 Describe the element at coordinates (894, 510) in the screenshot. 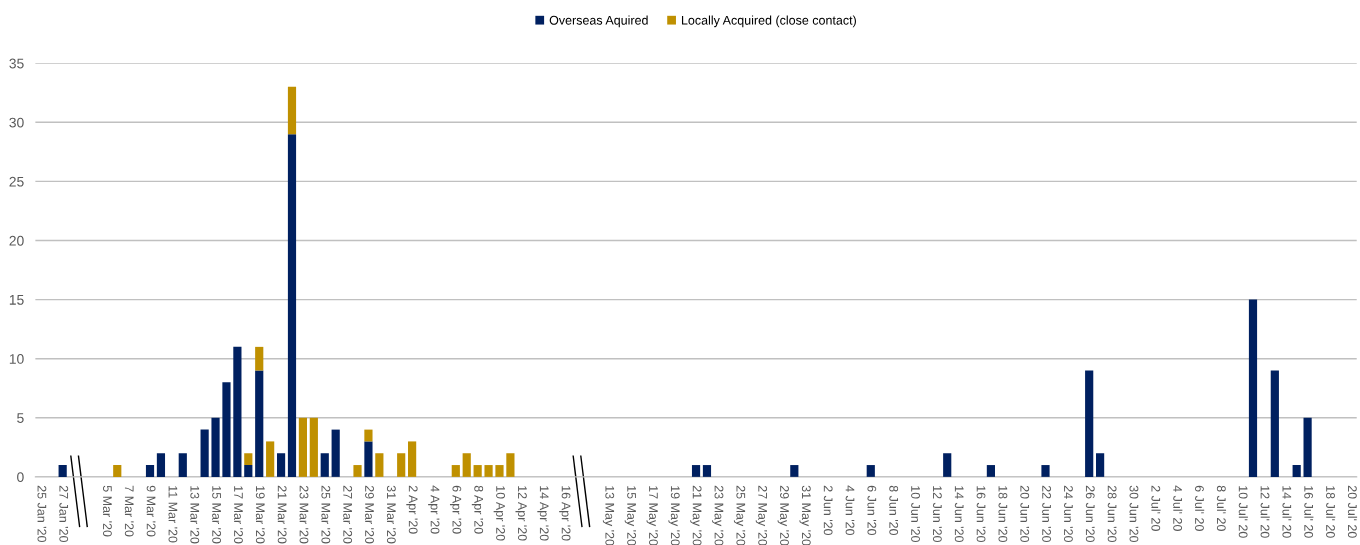

I see `x-tick-label: 8 Jun '20` at that location.